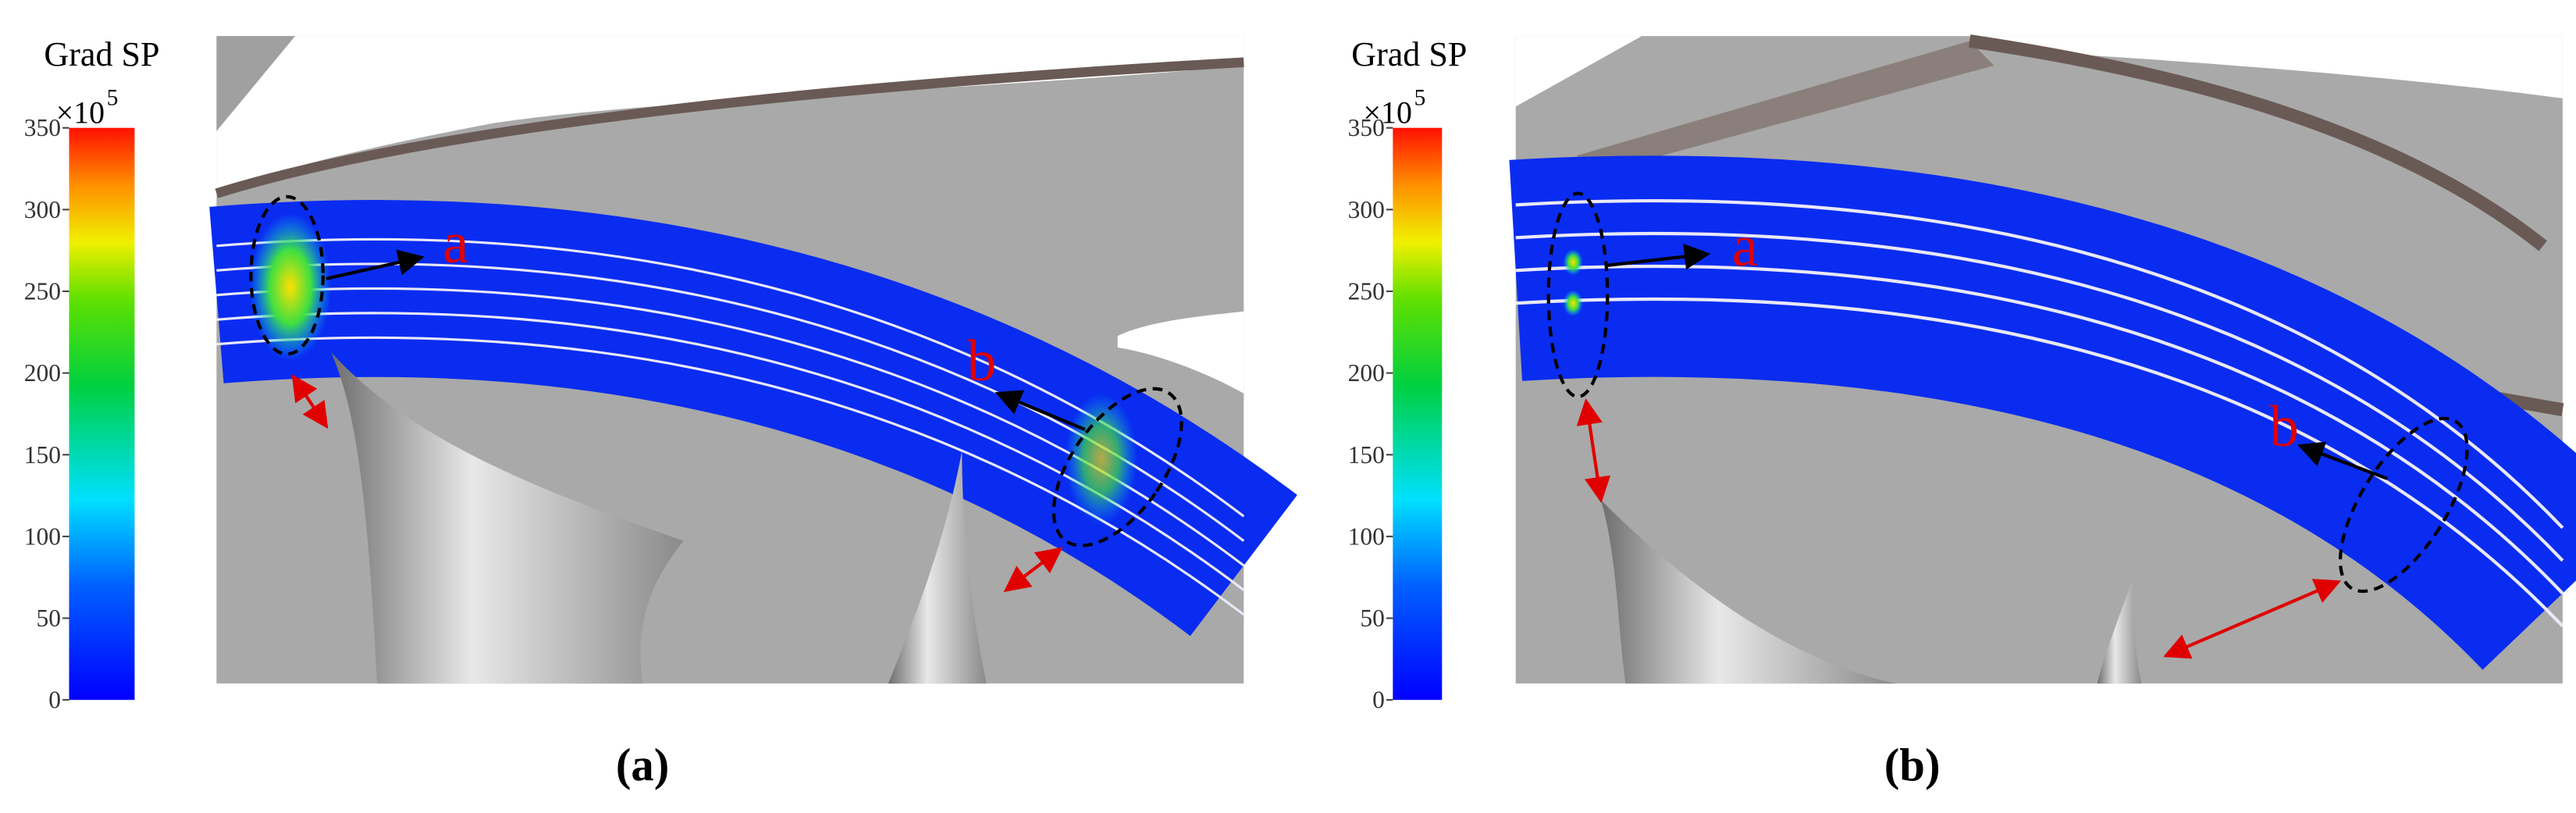 This screenshot has height=813, width=2576. What do you see at coordinates (1912, 765) in the screenshot?
I see `panel-caption: (b)` at bounding box center [1912, 765].